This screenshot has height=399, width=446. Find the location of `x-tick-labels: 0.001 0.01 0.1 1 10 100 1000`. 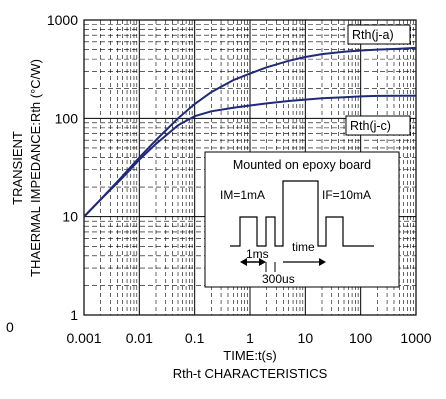

x-tick-labels: 0.001 0.01 0.1 1 10 100 1000 is located at coordinates (248, 338).